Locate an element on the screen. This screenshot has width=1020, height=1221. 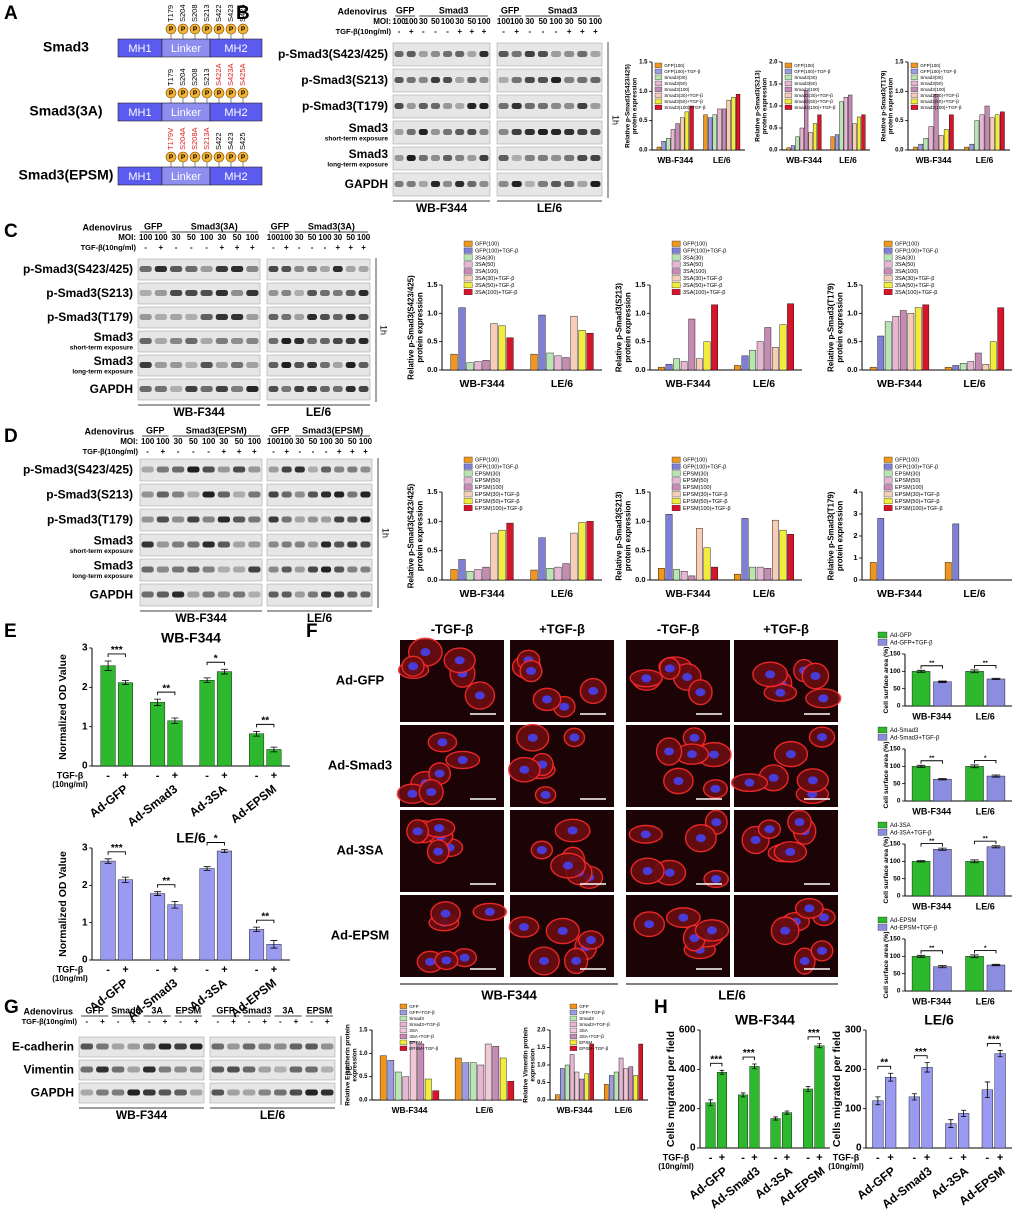
construct-name: Smad3 is located at coordinates (66, 47).